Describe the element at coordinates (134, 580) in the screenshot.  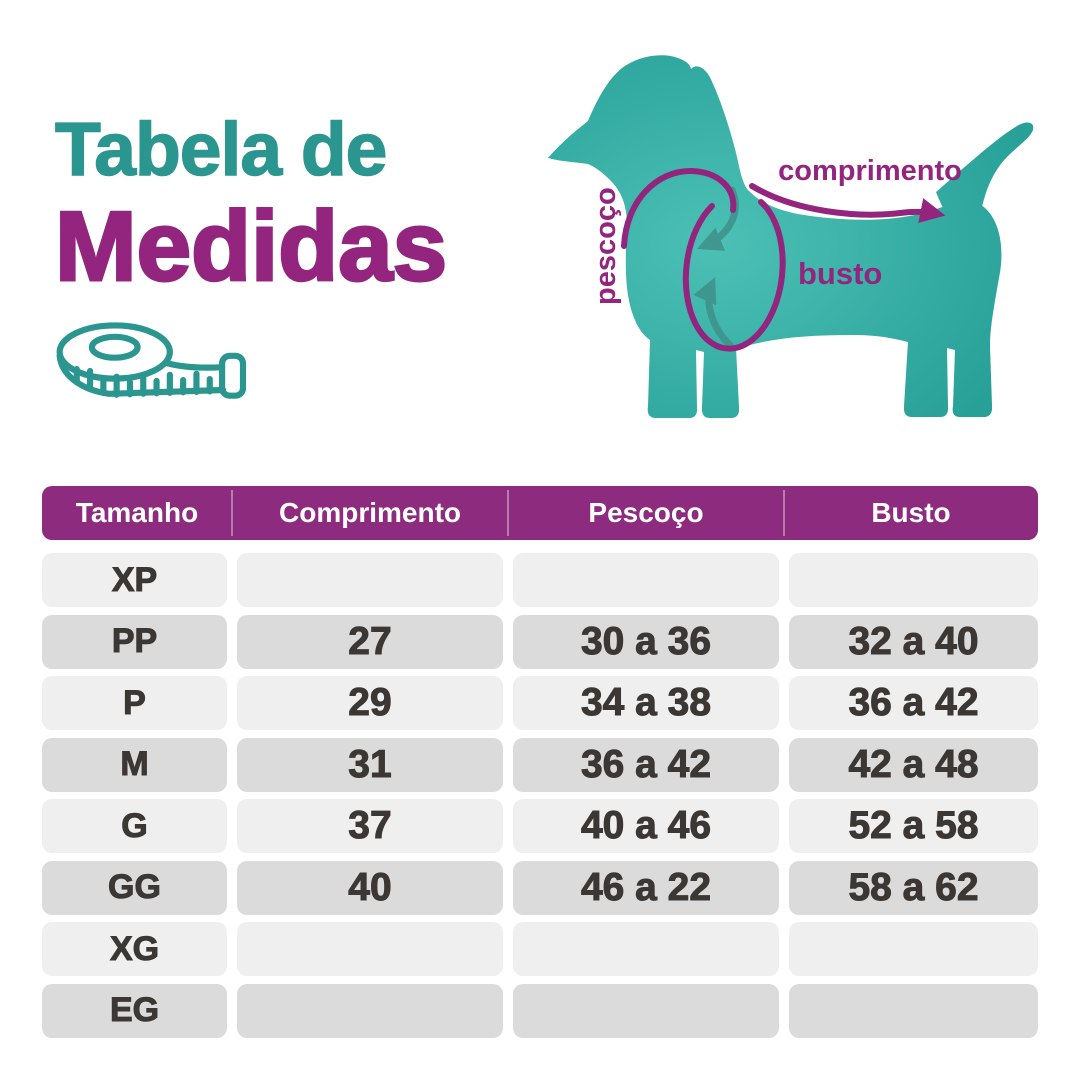
I see `size-cell: XP` at that location.